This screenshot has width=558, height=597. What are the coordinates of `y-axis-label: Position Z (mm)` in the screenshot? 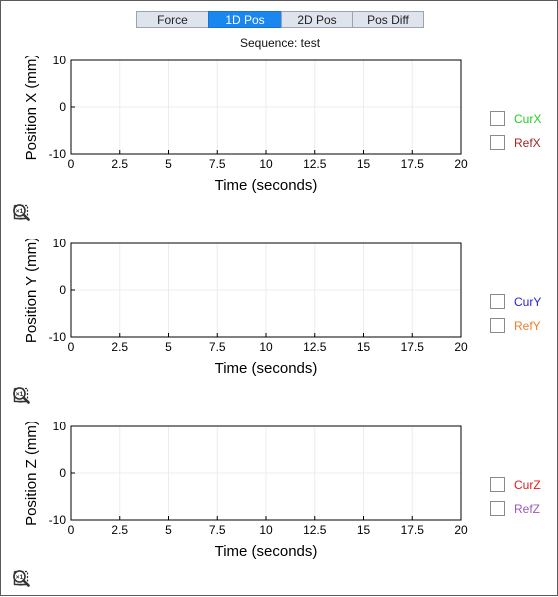 It's located at (31, 474).